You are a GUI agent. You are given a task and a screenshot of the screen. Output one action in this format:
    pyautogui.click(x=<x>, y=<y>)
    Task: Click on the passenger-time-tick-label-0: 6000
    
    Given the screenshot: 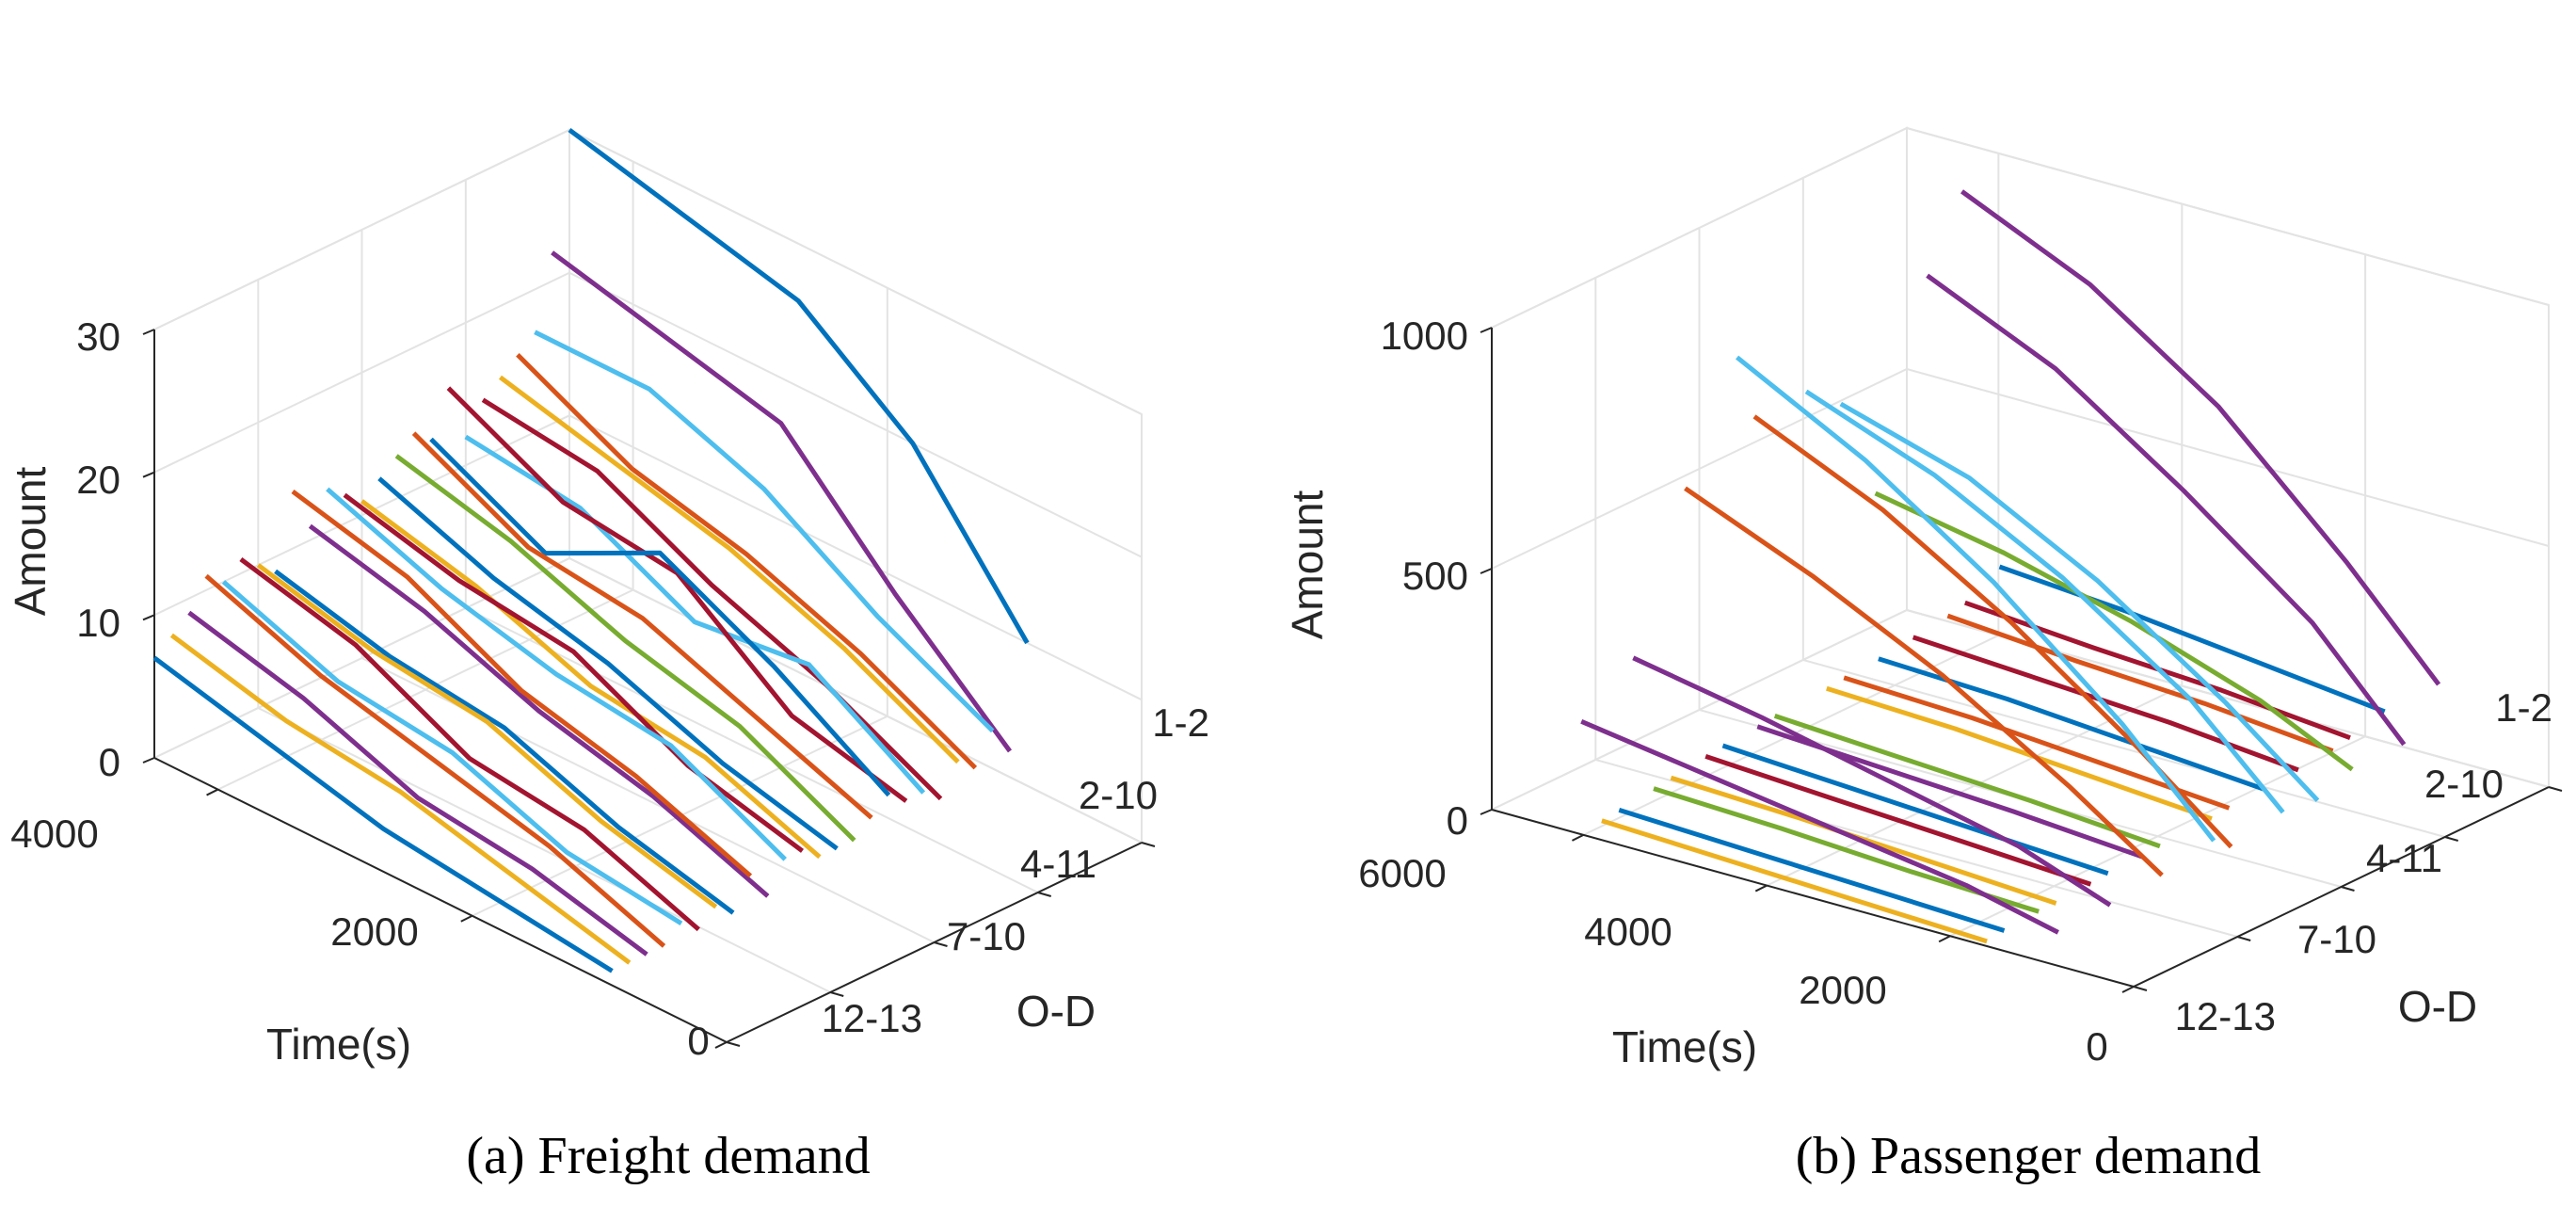 What is the action you would take?
    pyautogui.click(x=1402, y=873)
    